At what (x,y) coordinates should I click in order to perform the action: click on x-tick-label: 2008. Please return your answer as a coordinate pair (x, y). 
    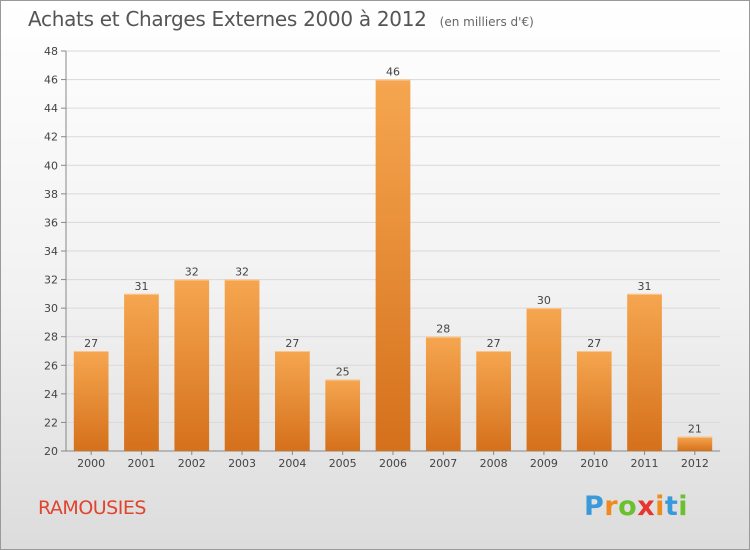
    Looking at the image, I should click on (494, 463).